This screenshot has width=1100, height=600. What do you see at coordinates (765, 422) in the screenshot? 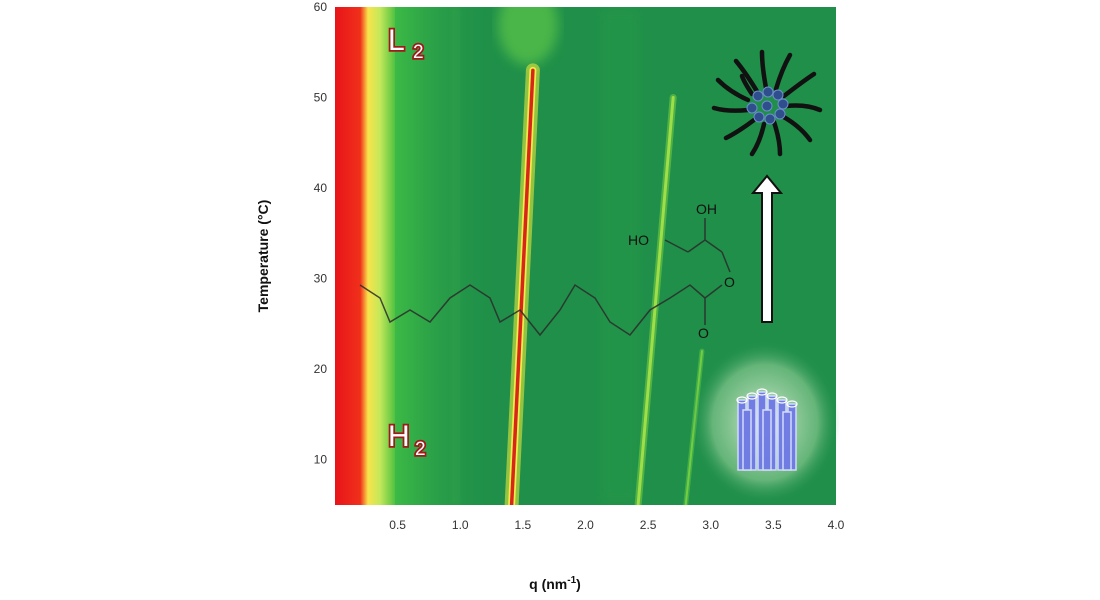
I see `hexagonal-phase-icon` at bounding box center [765, 422].